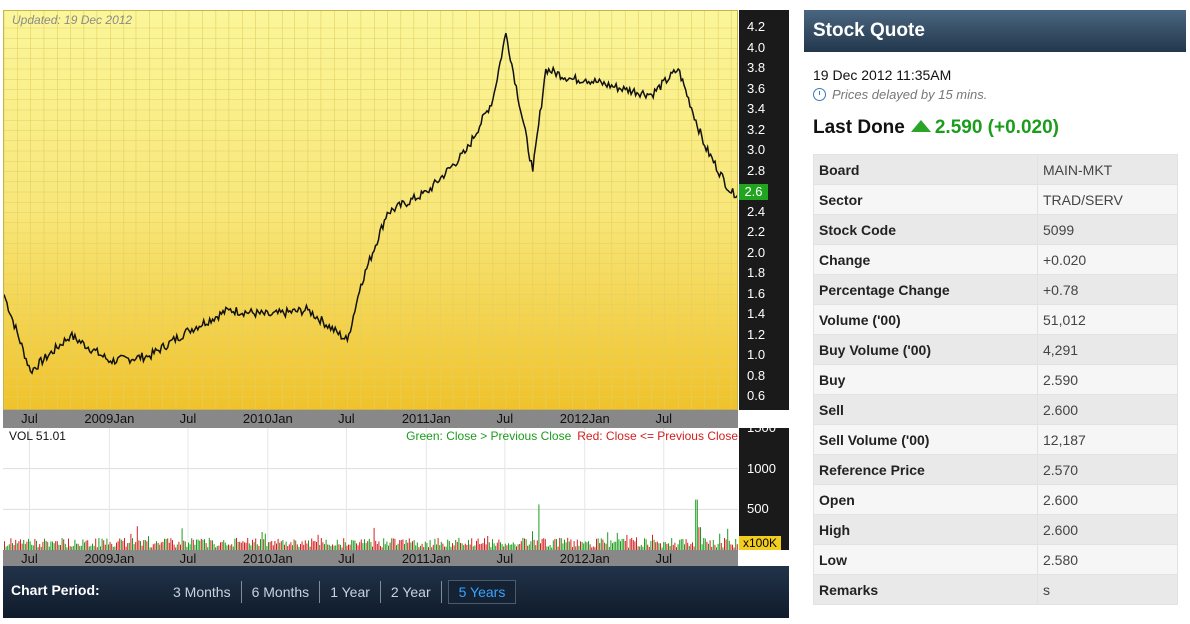 This screenshot has height=624, width=1190. I want to click on row-label: Volume ('00), so click(925, 319).